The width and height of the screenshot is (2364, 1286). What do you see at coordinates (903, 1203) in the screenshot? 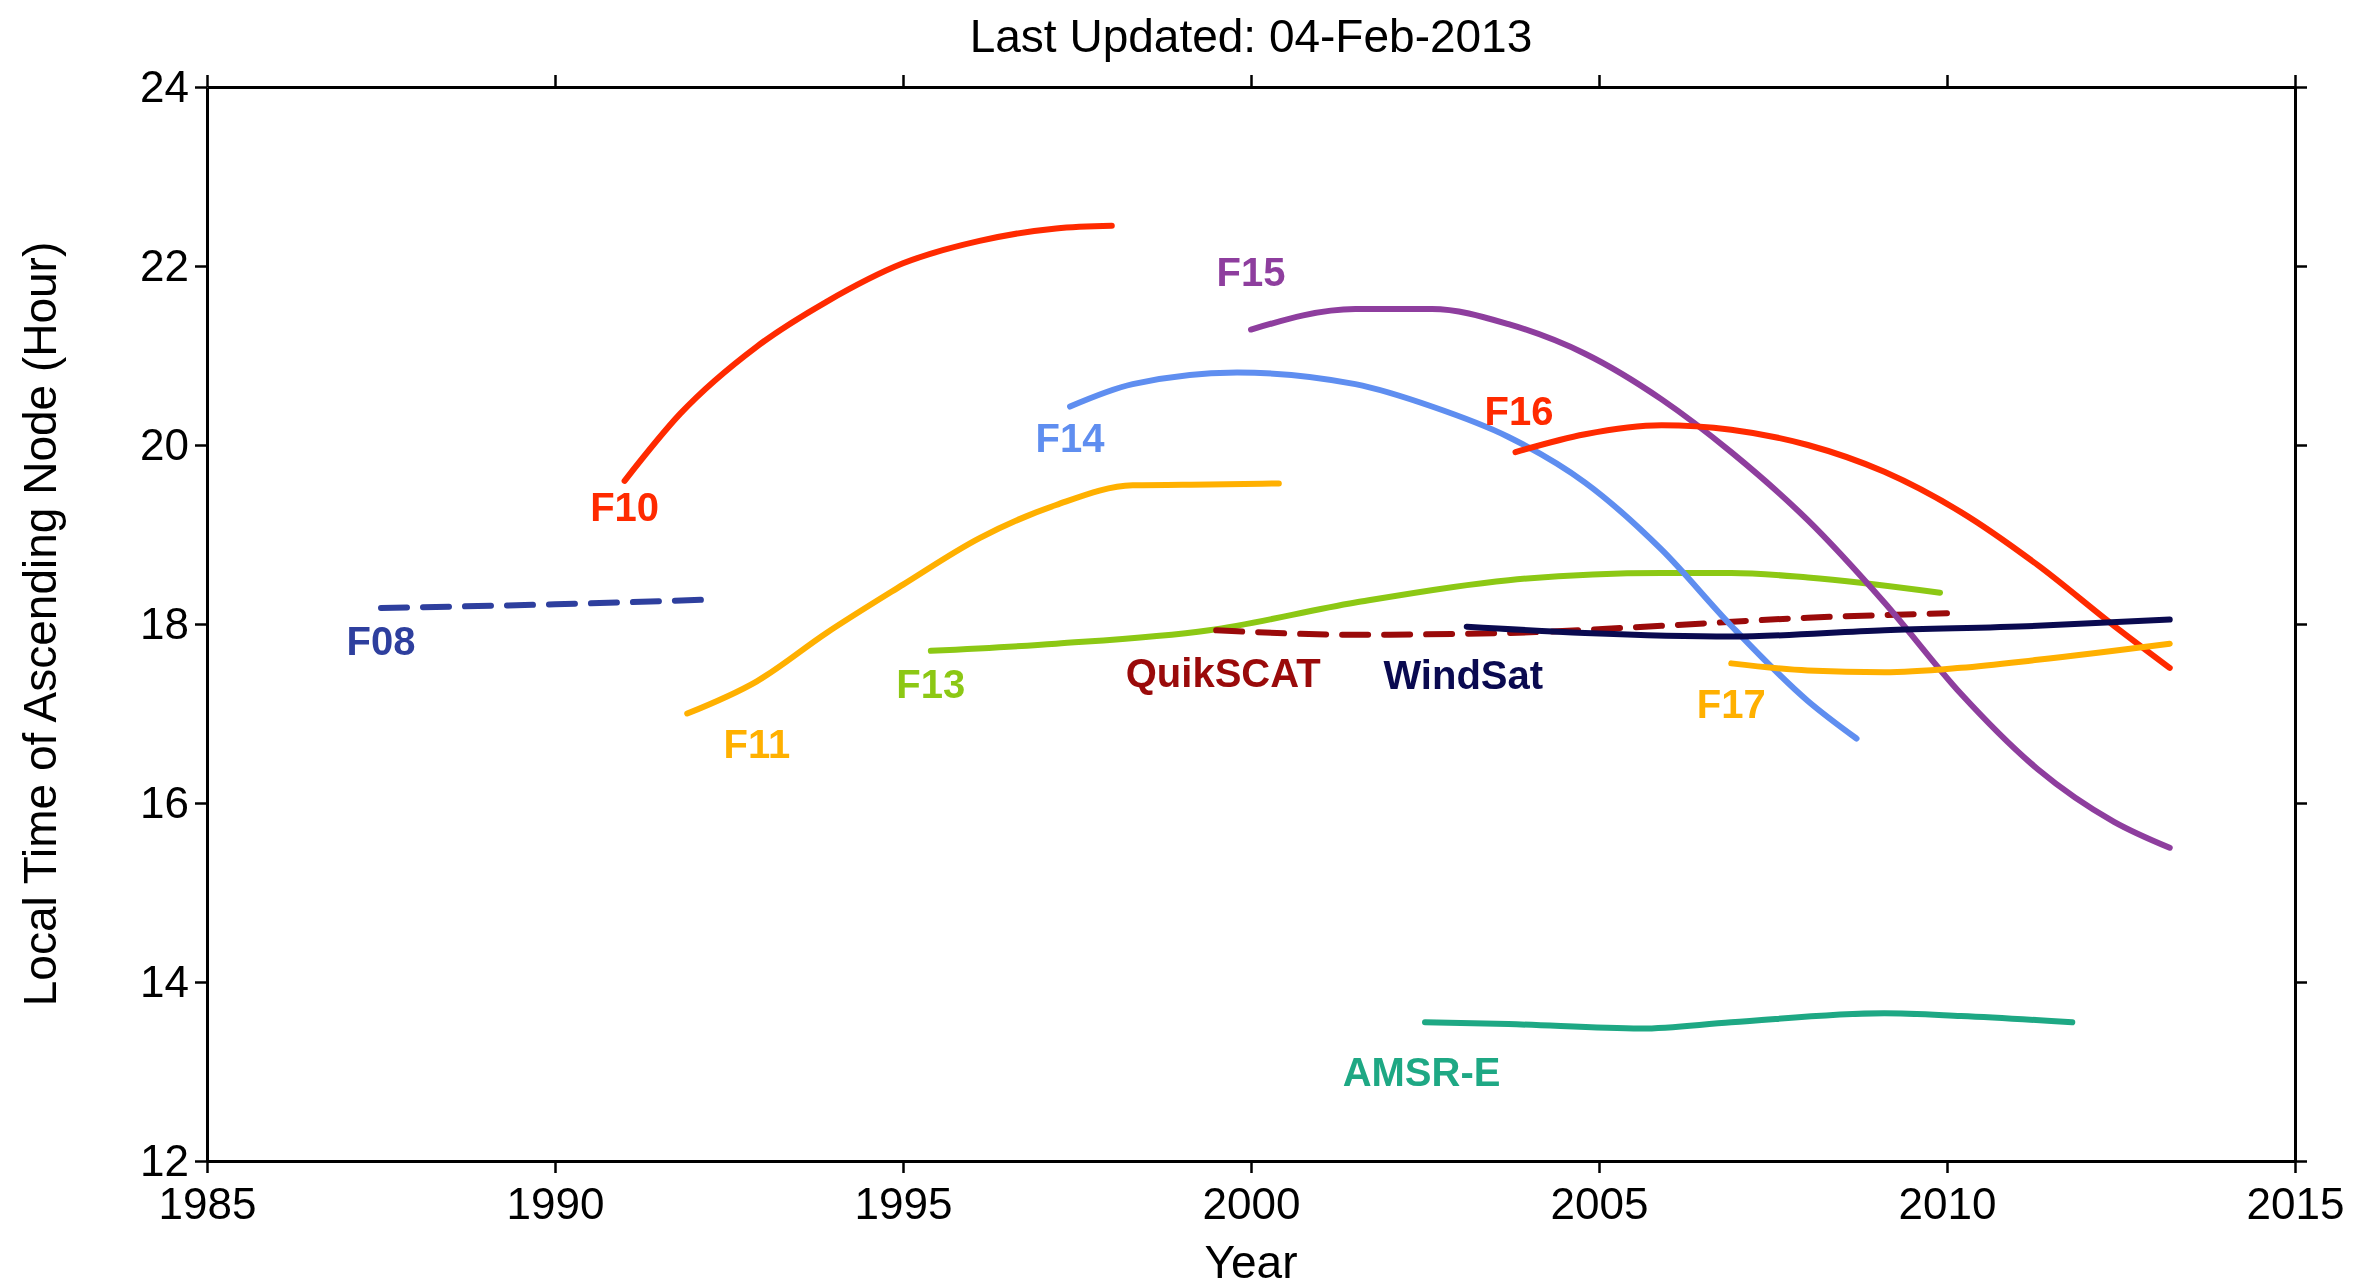
I see `x-tick-label: 1995` at bounding box center [903, 1203].